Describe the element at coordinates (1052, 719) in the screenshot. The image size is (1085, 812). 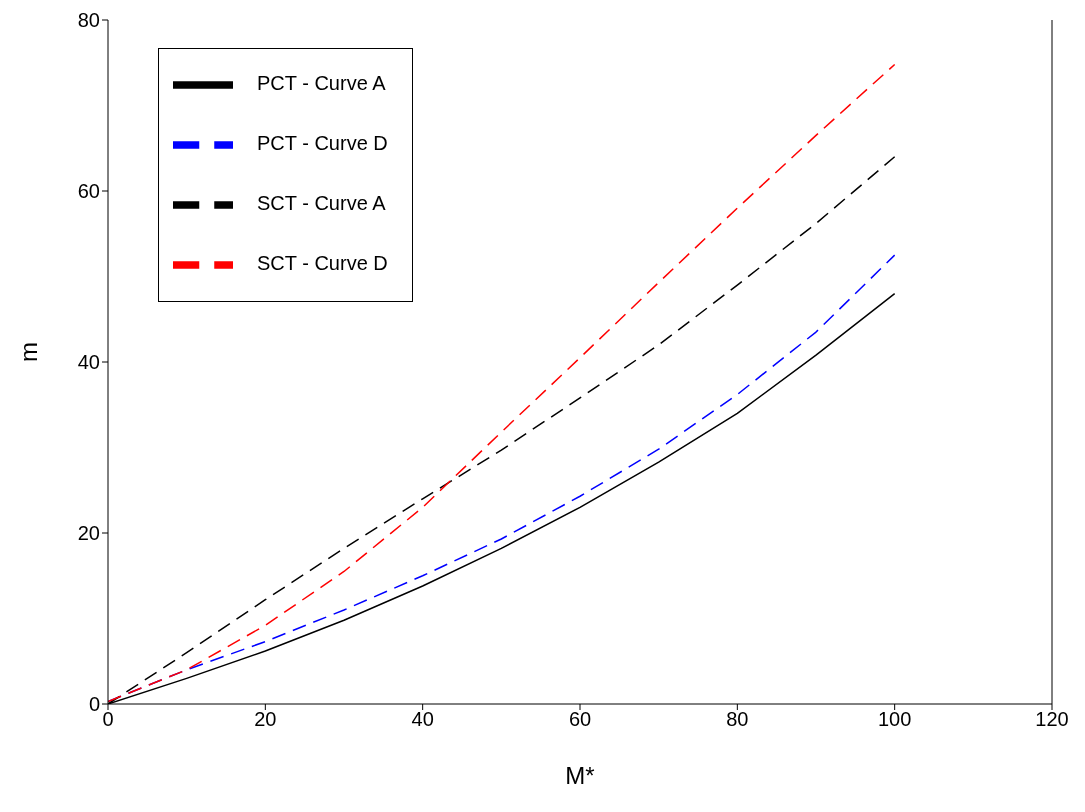
I see `x-tick-label: 120` at that location.